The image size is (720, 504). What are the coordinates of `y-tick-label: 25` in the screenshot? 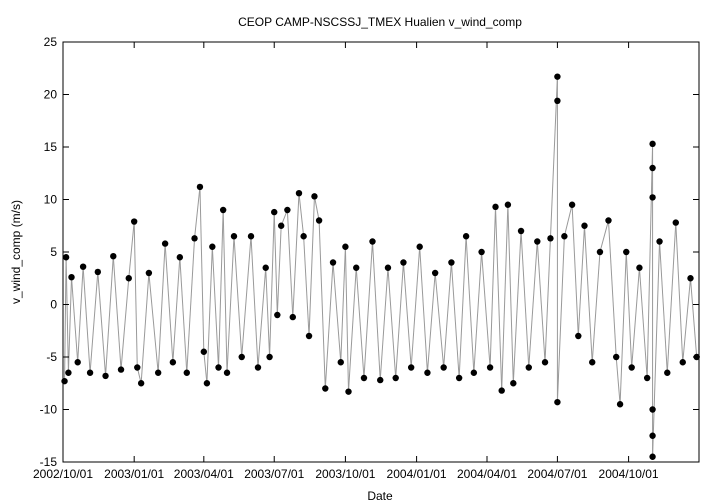 It's located at (51, 42).